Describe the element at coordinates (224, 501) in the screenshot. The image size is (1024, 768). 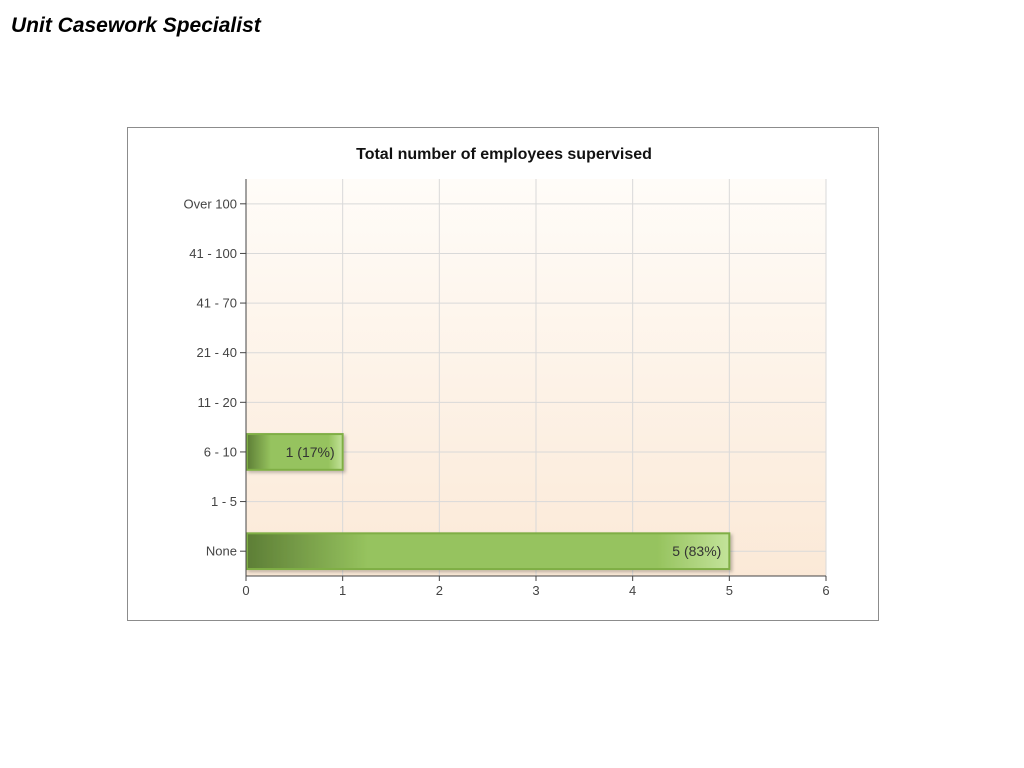
I see `y-category-label: 1 - 5` at that location.